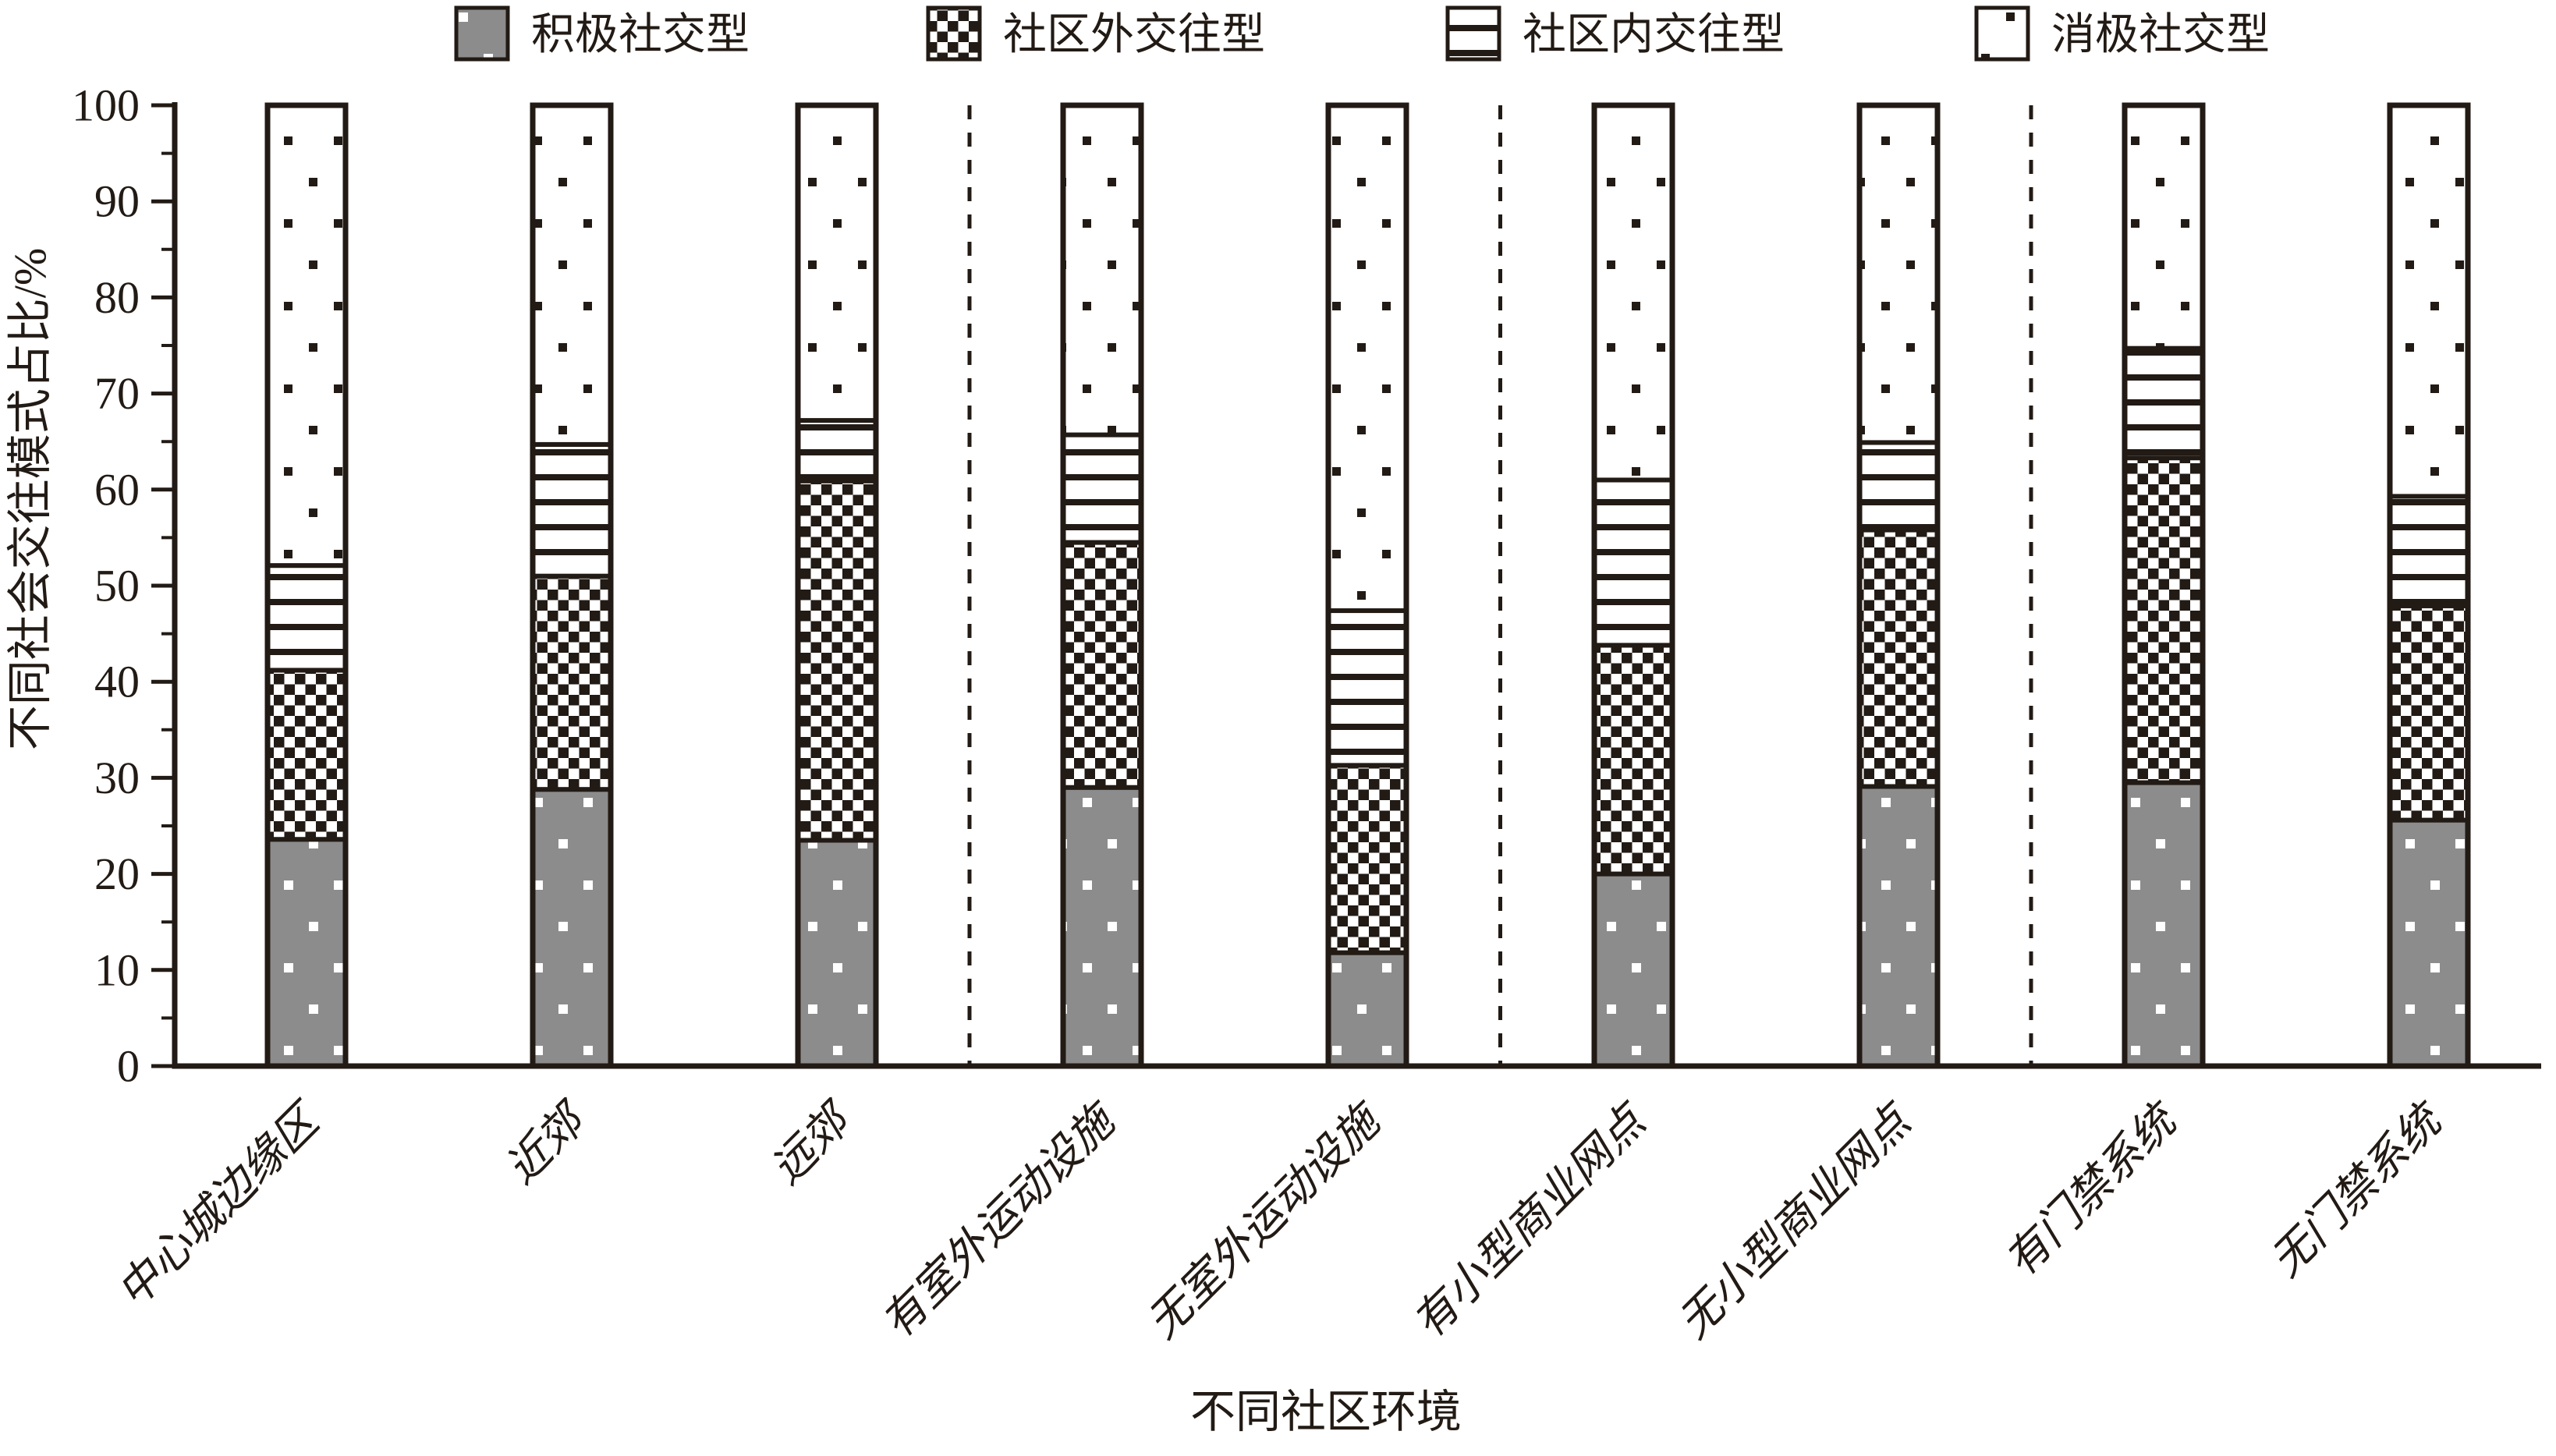  Describe the element at coordinates (1326, 1412) in the screenshot. I see `x-axis-title: 不同社区环境` at that location.